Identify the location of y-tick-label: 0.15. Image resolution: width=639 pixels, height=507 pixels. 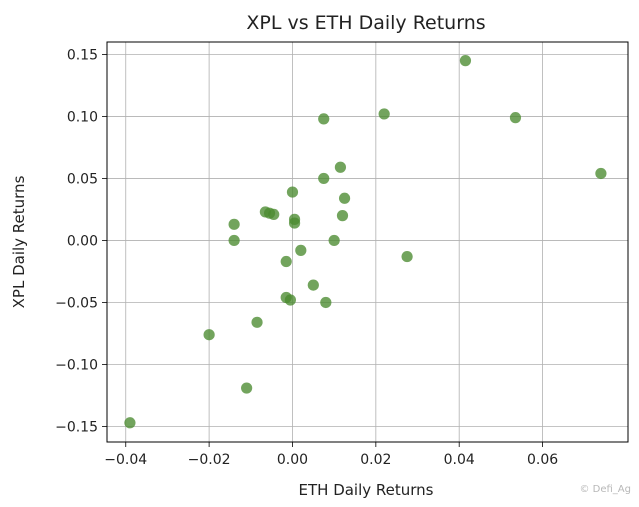
(82, 55).